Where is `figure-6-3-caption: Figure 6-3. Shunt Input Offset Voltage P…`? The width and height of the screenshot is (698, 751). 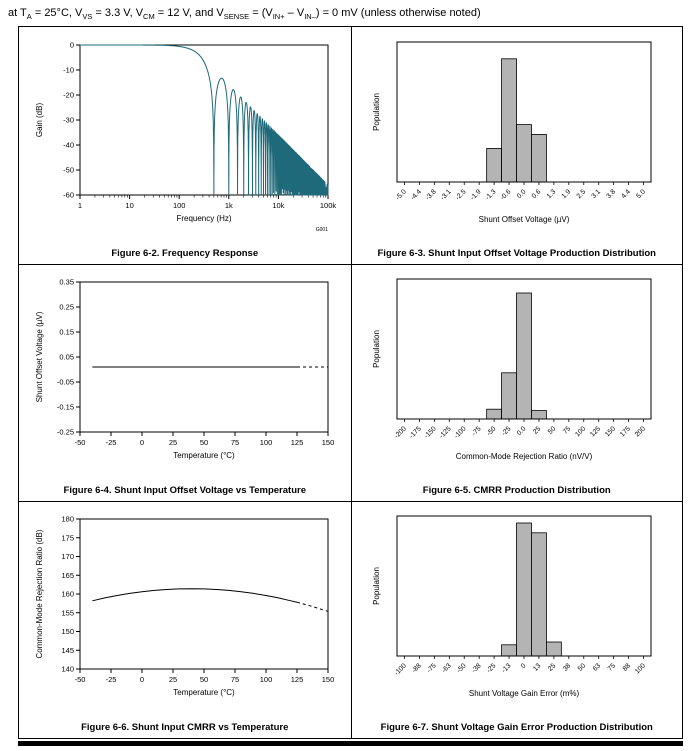
figure-6-3-caption: Figure 6-3. Shunt Input Offset Voltage P… is located at coordinates (516, 254).